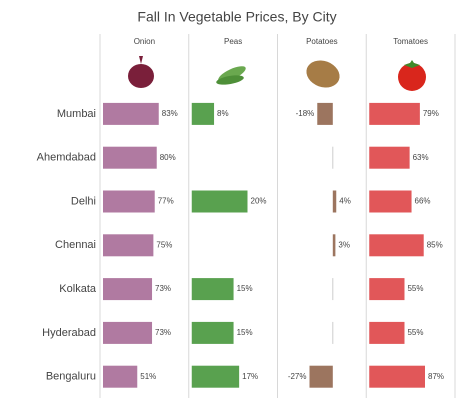  I want to click on value-label: 79%, so click(431, 113).